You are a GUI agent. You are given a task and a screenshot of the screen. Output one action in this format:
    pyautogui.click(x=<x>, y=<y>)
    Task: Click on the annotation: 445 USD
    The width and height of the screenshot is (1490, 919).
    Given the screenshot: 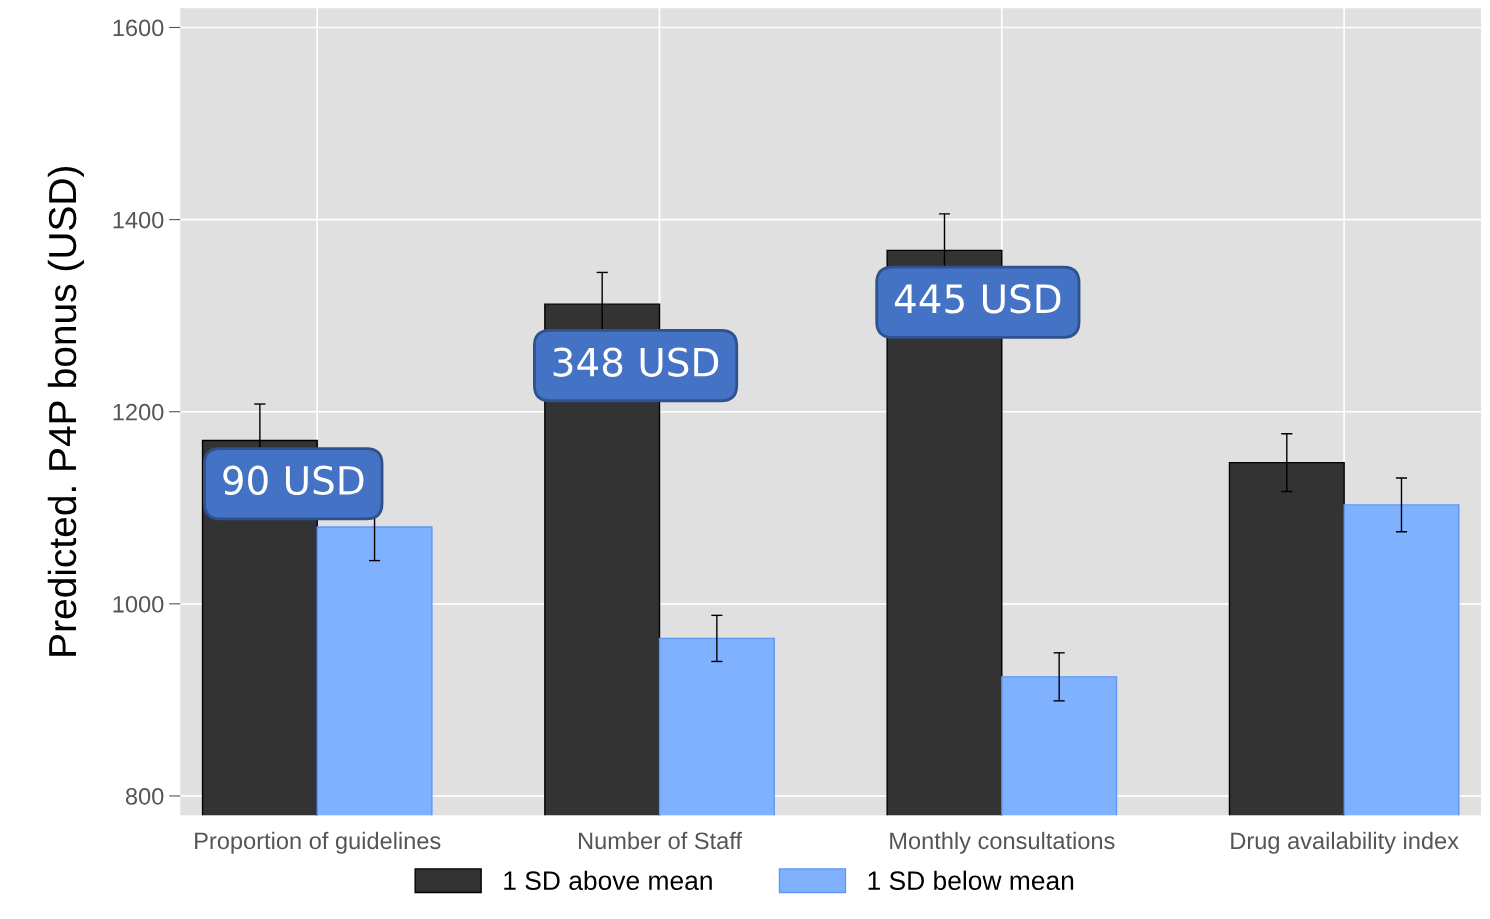 What is the action you would take?
    pyautogui.click(x=977, y=299)
    